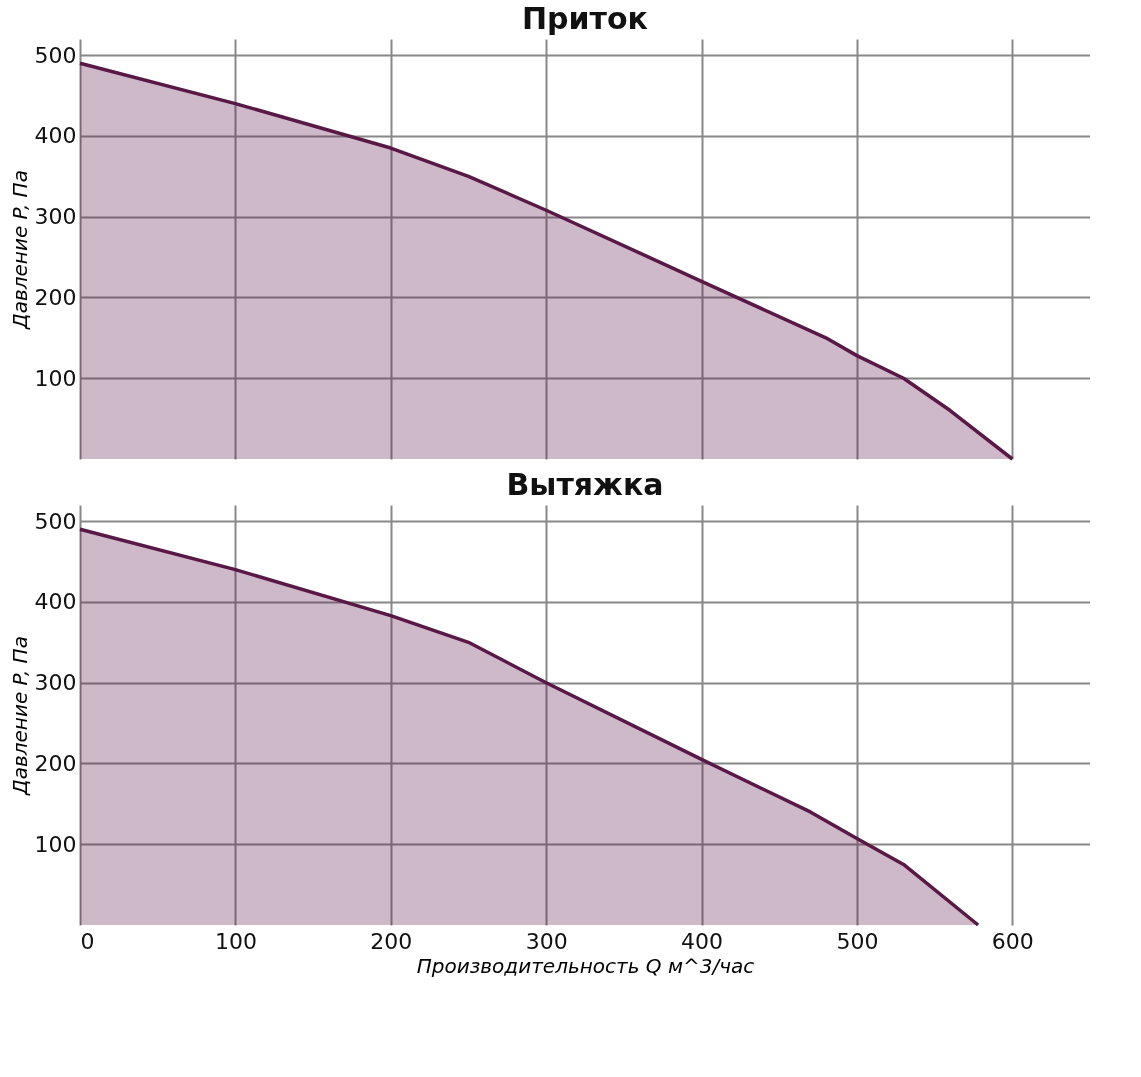 This screenshot has width=1141, height=1077. Describe the element at coordinates (235, 941) in the screenshot. I see `x-tick-label: 100` at that location.